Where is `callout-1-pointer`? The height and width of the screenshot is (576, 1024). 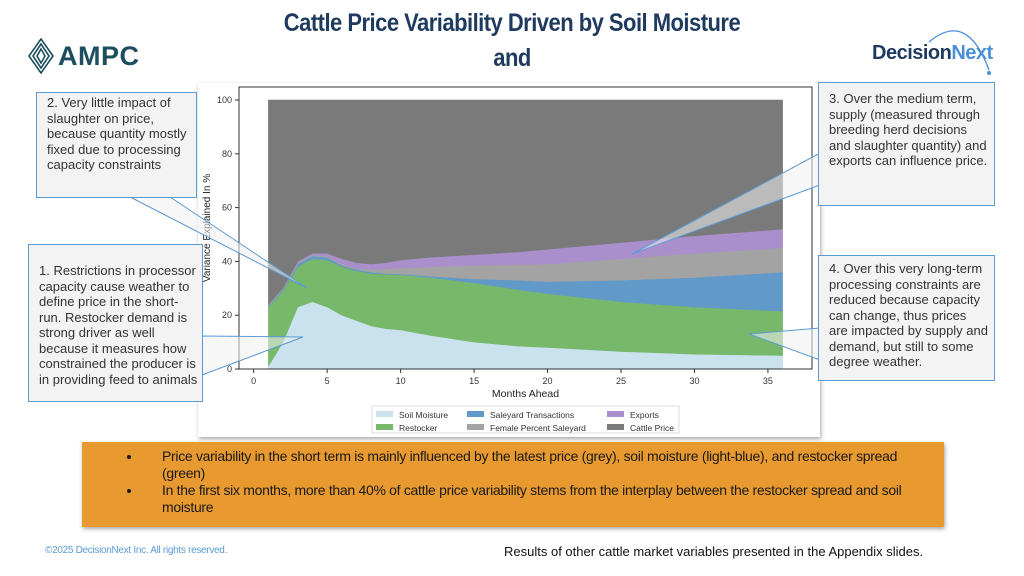
callout-1-pointer is located at coordinates (252, 355).